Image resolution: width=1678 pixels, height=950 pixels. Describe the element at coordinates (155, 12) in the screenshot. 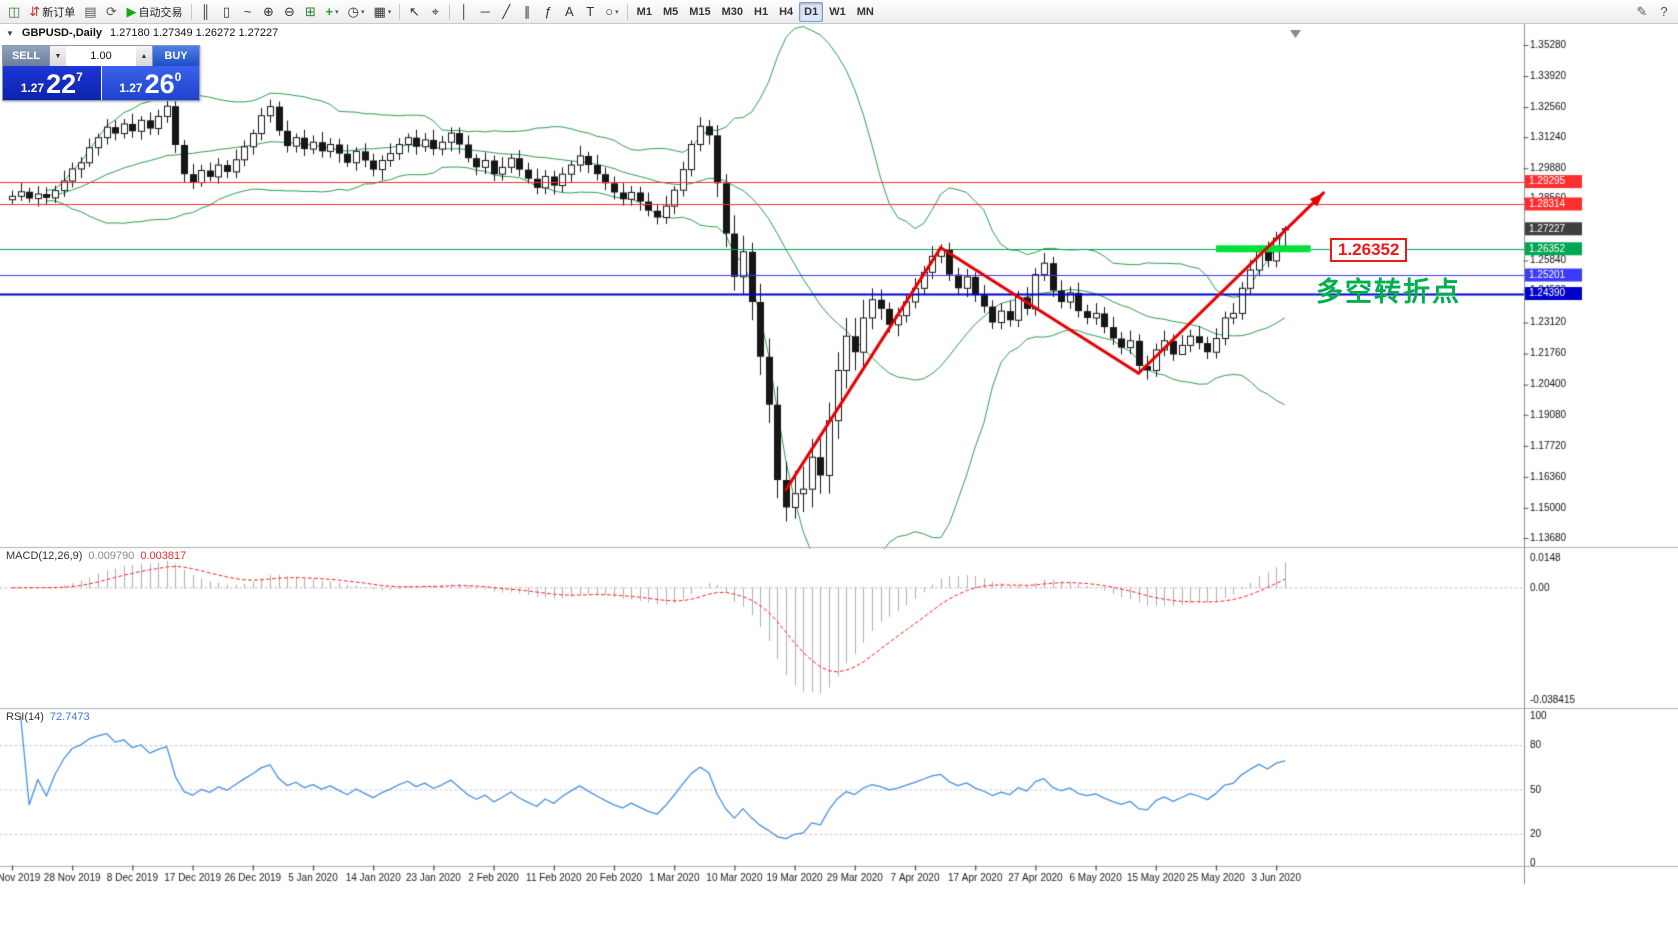

I see `auto-trading-button: ▶ 自动交易` at that location.